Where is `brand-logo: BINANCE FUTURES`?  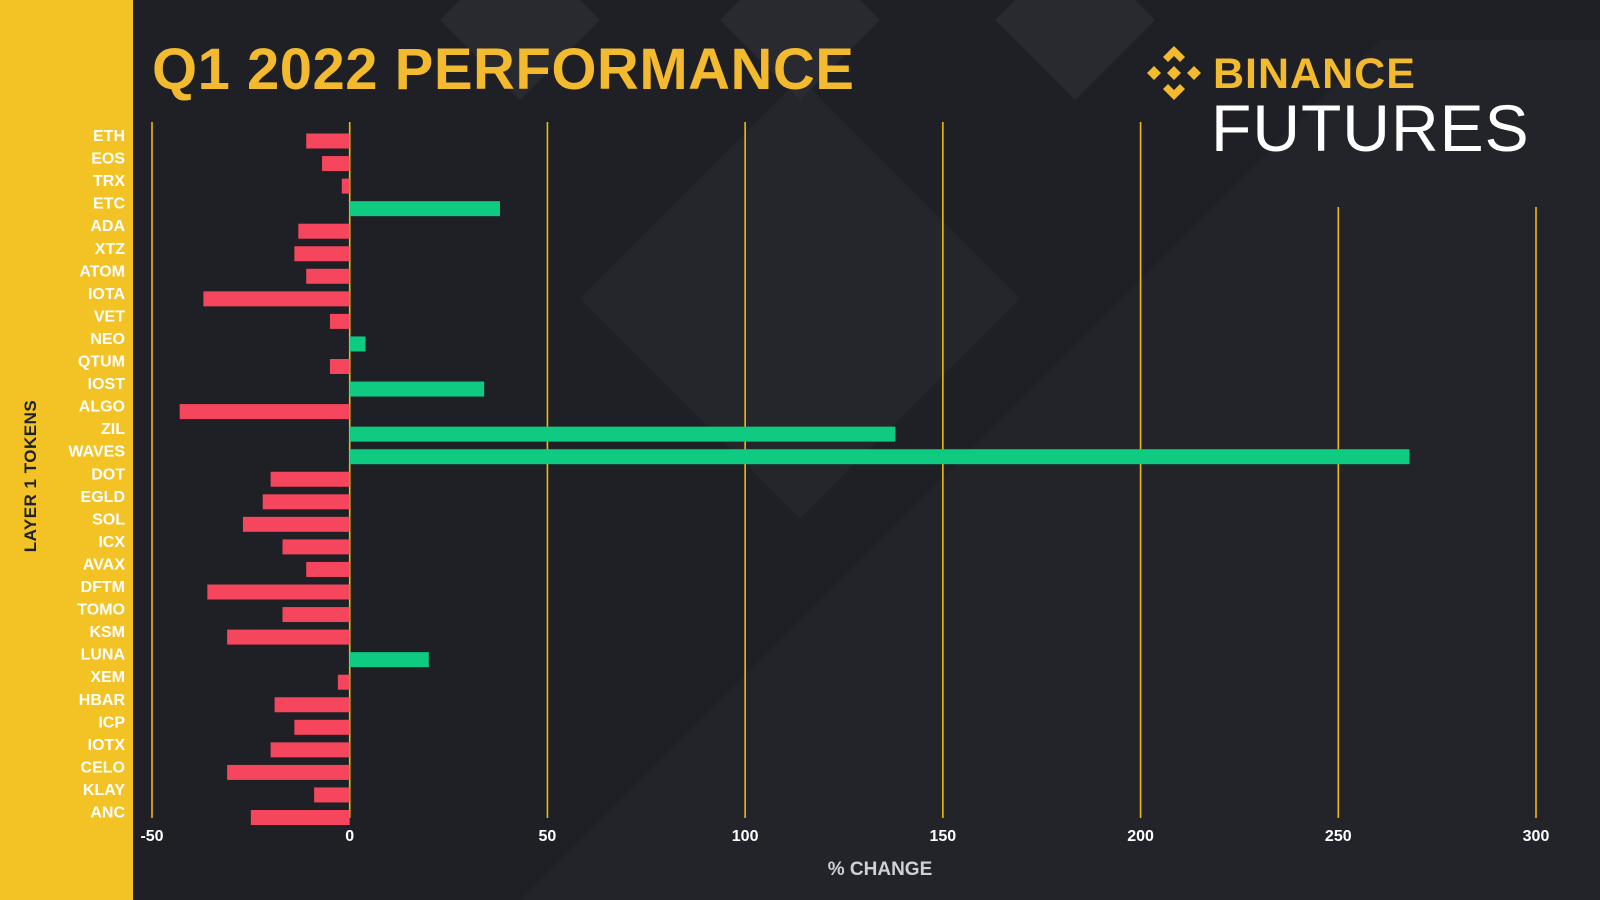
brand-logo: BINANCE FUTURES is located at coordinates (1355, 104).